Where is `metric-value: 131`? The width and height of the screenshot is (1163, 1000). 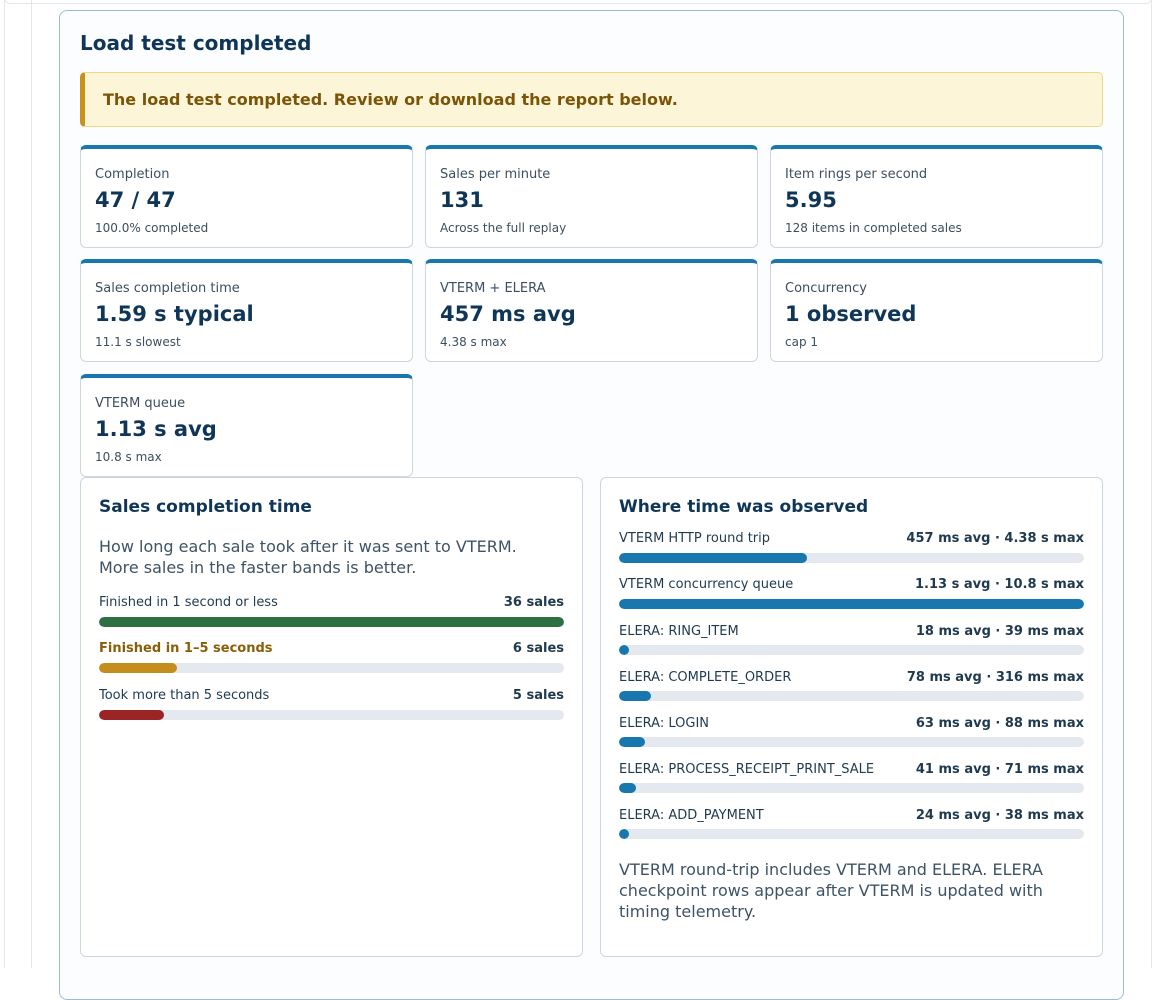
metric-value: 131 is located at coordinates (462, 200).